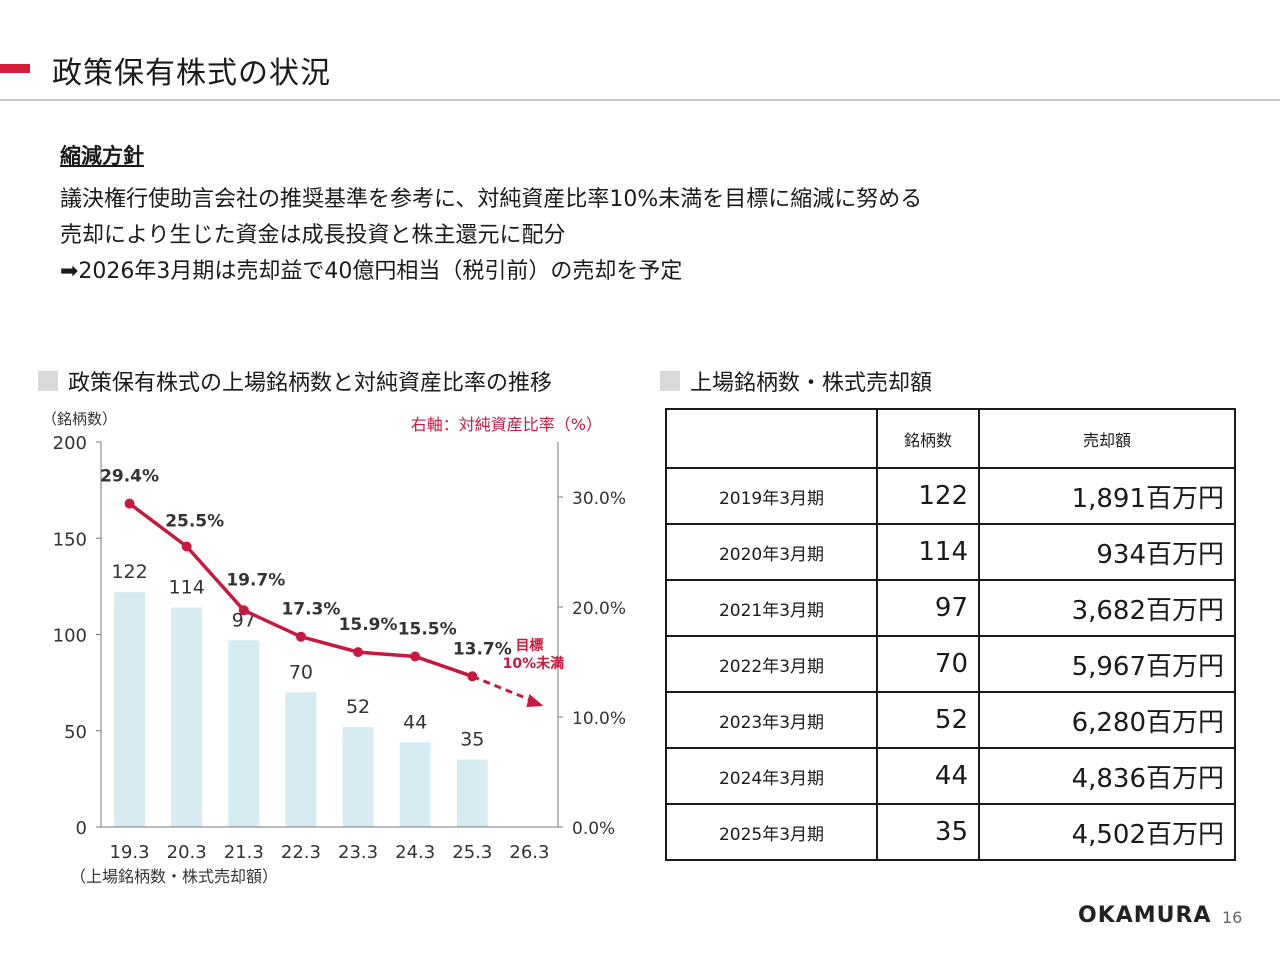 The height and width of the screenshot is (960, 1280). I want to click on policy-heading: 縮減方針, so click(102, 156).